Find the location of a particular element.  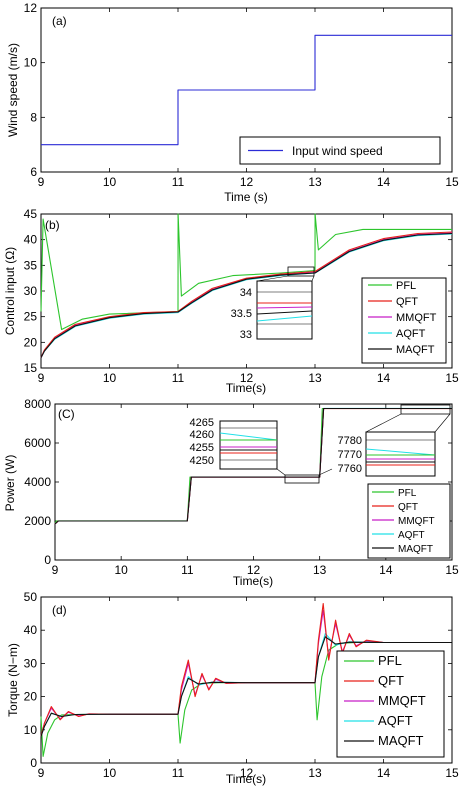

legend-box is located at coordinates (409, 521).